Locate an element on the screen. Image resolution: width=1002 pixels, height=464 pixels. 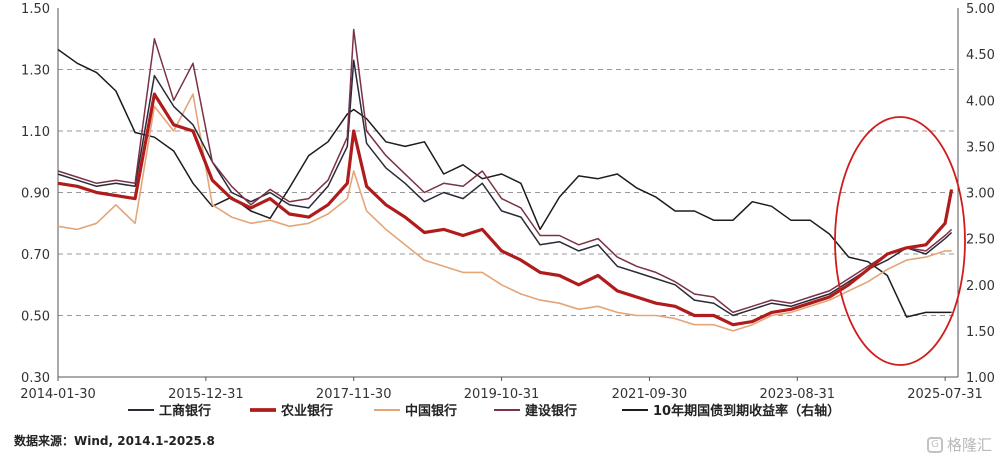
y-left-tick-label: 0.50 is located at coordinates (35, 317).